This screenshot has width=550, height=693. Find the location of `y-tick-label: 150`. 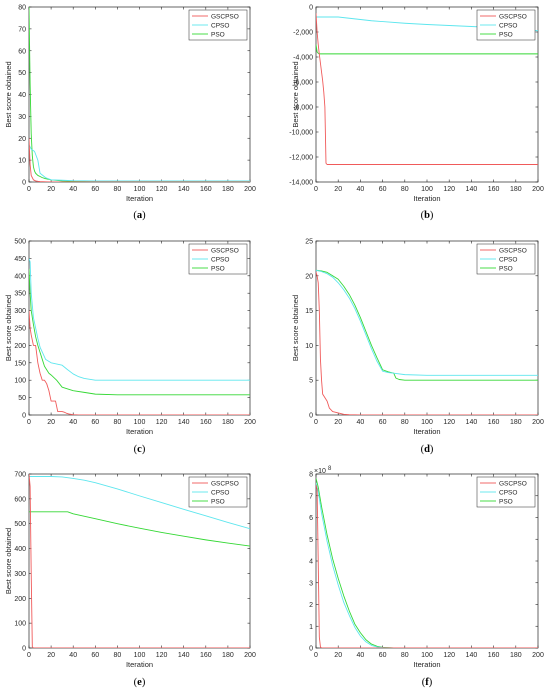

y-tick-label: 150 is located at coordinates (20, 363).